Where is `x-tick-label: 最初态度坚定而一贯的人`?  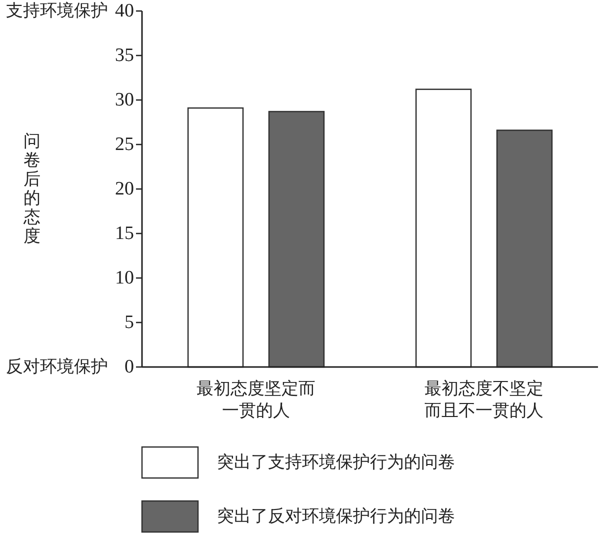 x-tick-label: 最初态度坚定而一贯的人 is located at coordinates (256, 400).